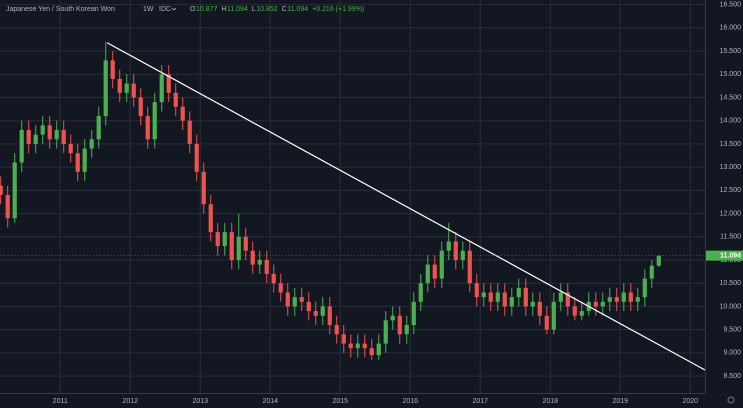 The image size is (743, 408). What do you see at coordinates (60, 401) in the screenshot?
I see `x-tick-label: 2011` at bounding box center [60, 401].